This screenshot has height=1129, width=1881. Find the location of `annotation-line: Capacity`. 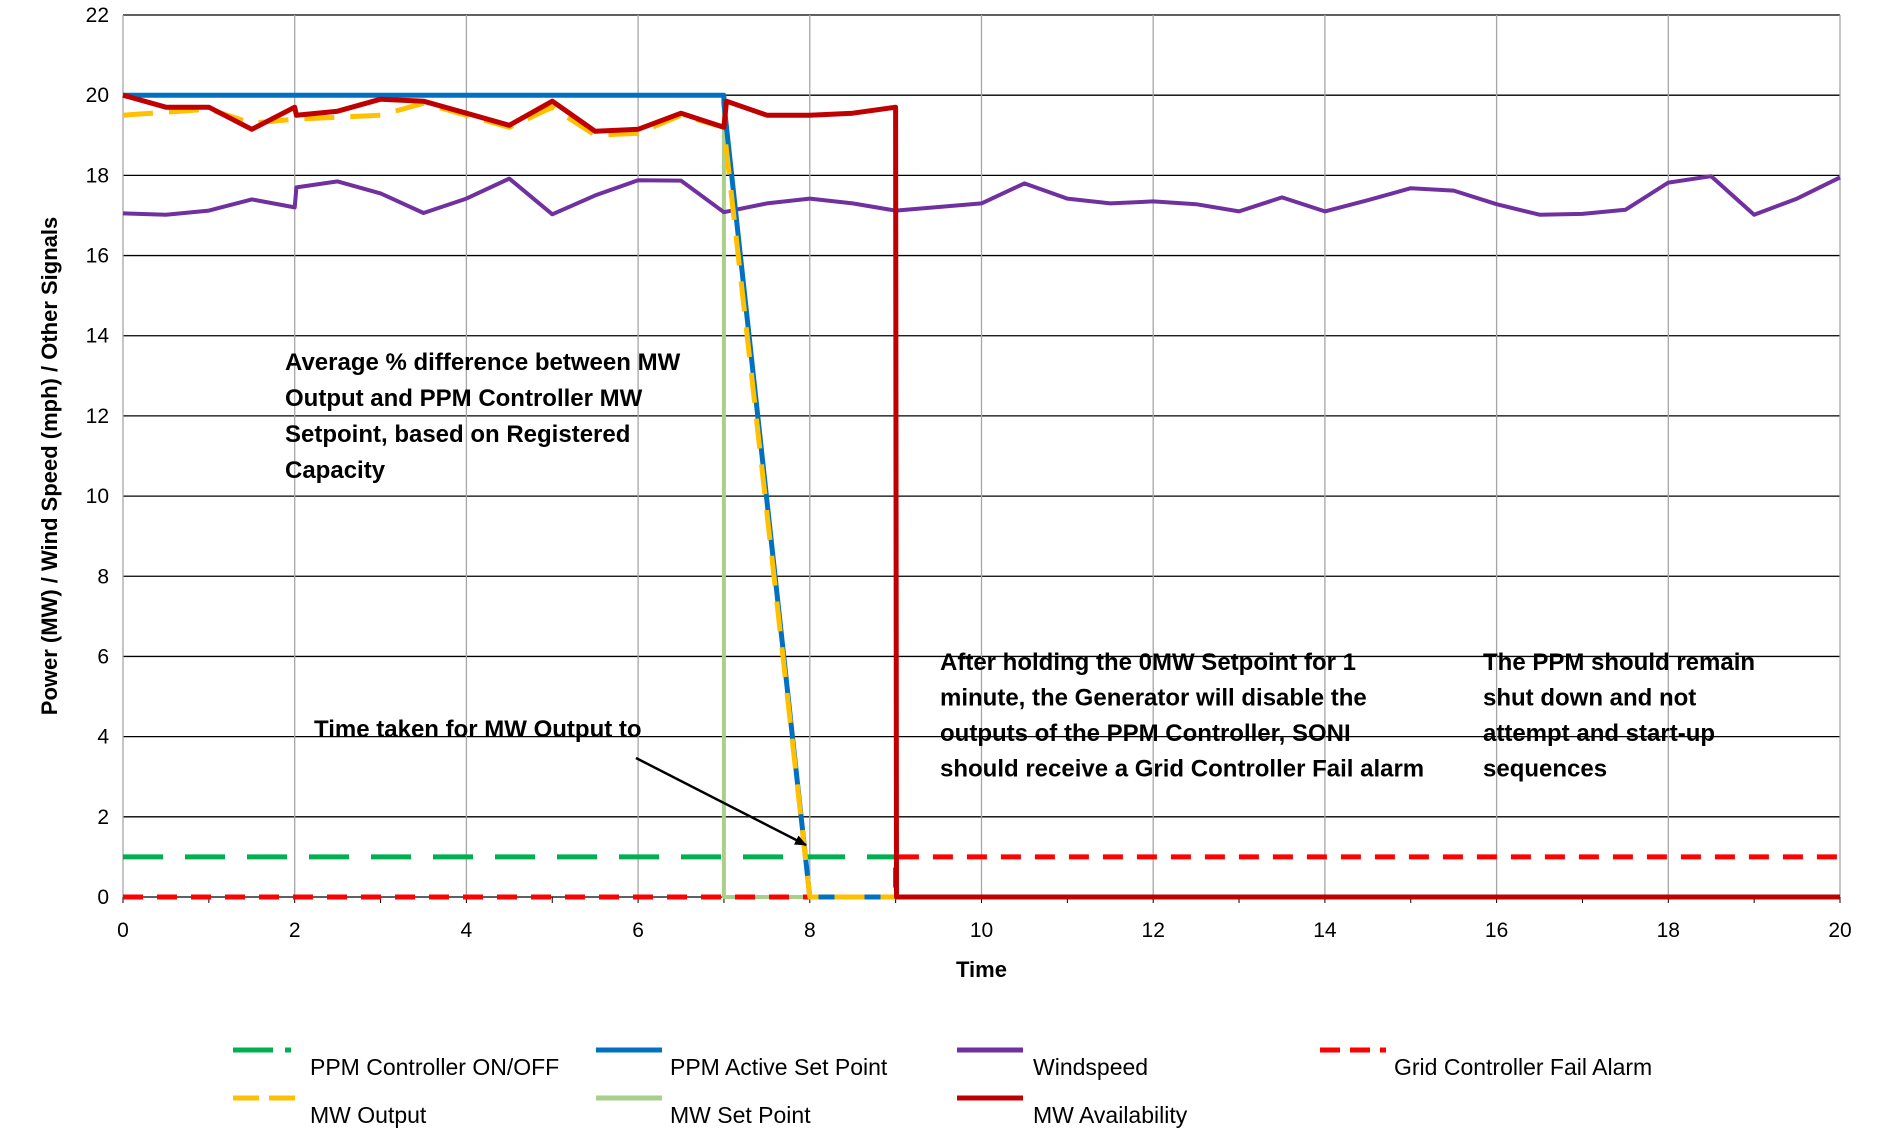

annotation-line: Capacity is located at coordinates (335, 470).